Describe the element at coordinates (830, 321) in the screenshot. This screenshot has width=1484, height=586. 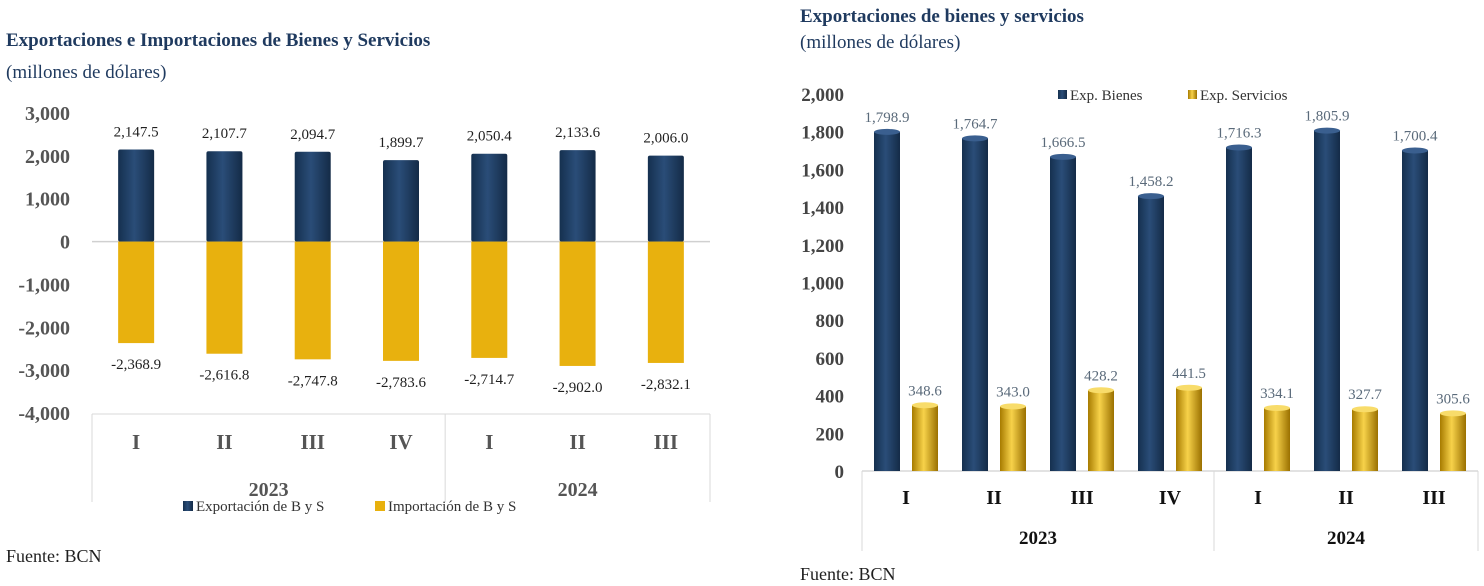
I see `chart2-y-tick: 800` at that location.